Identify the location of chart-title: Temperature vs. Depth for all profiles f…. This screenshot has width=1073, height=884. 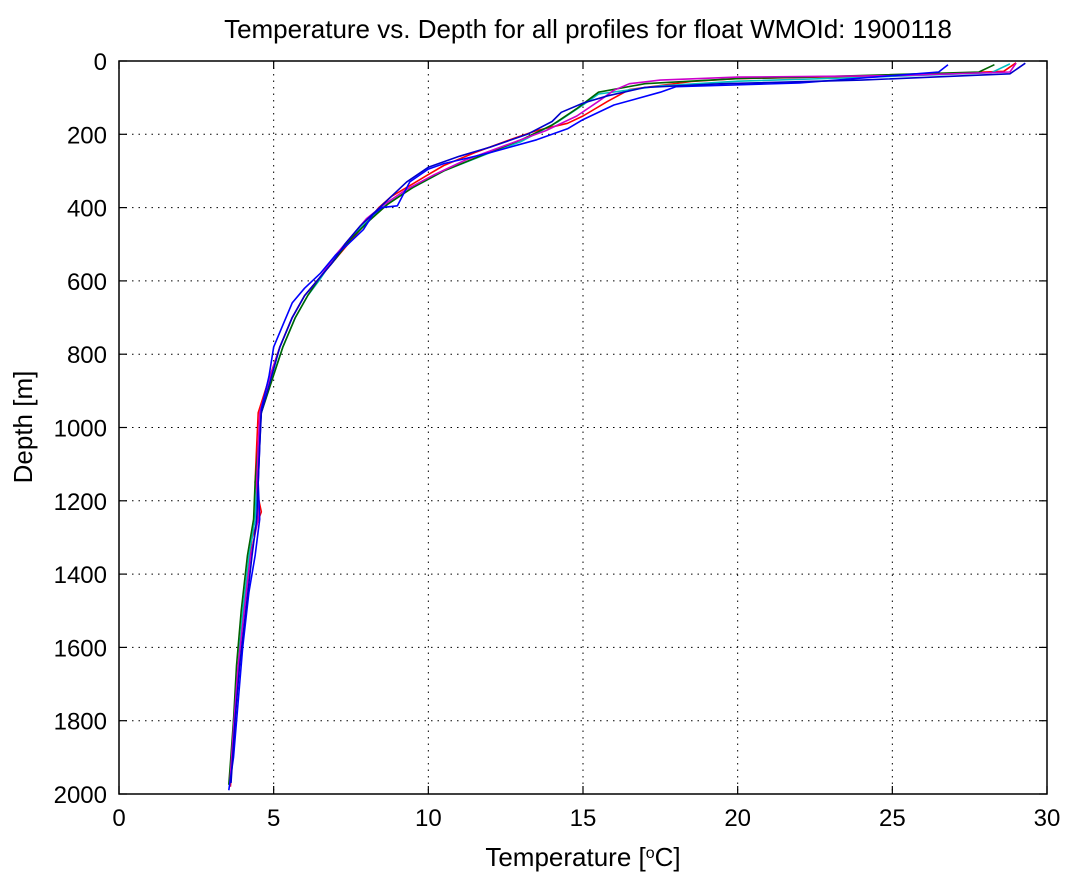
(588, 29).